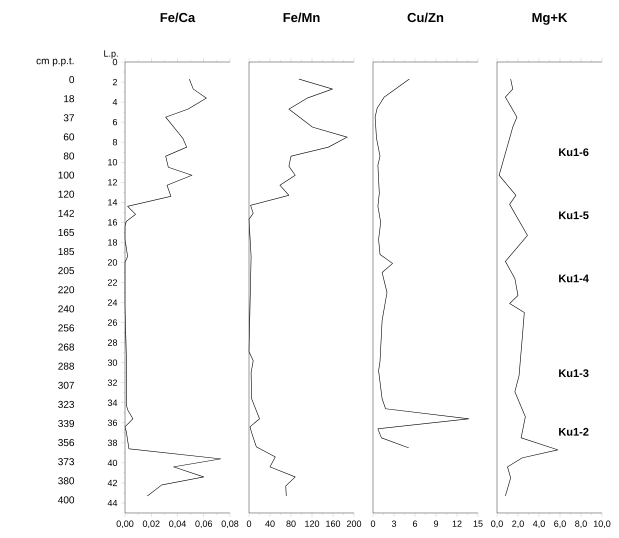 This screenshot has width=619, height=538. What do you see at coordinates (113, 302) in the screenshot?
I see `y-tick-label: 24` at bounding box center [113, 302].